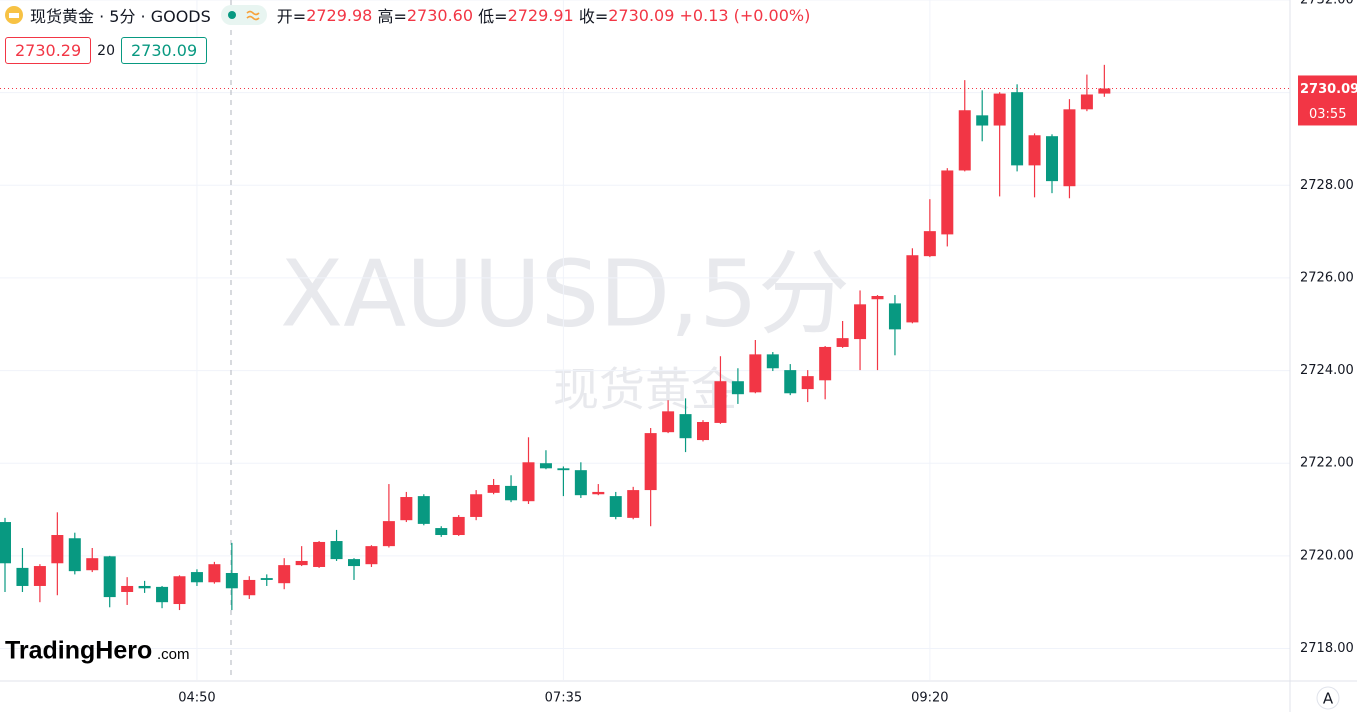  Describe the element at coordinates (645, 390) in the screenshot. I see `watermark-name: 现货黄金` at that location.